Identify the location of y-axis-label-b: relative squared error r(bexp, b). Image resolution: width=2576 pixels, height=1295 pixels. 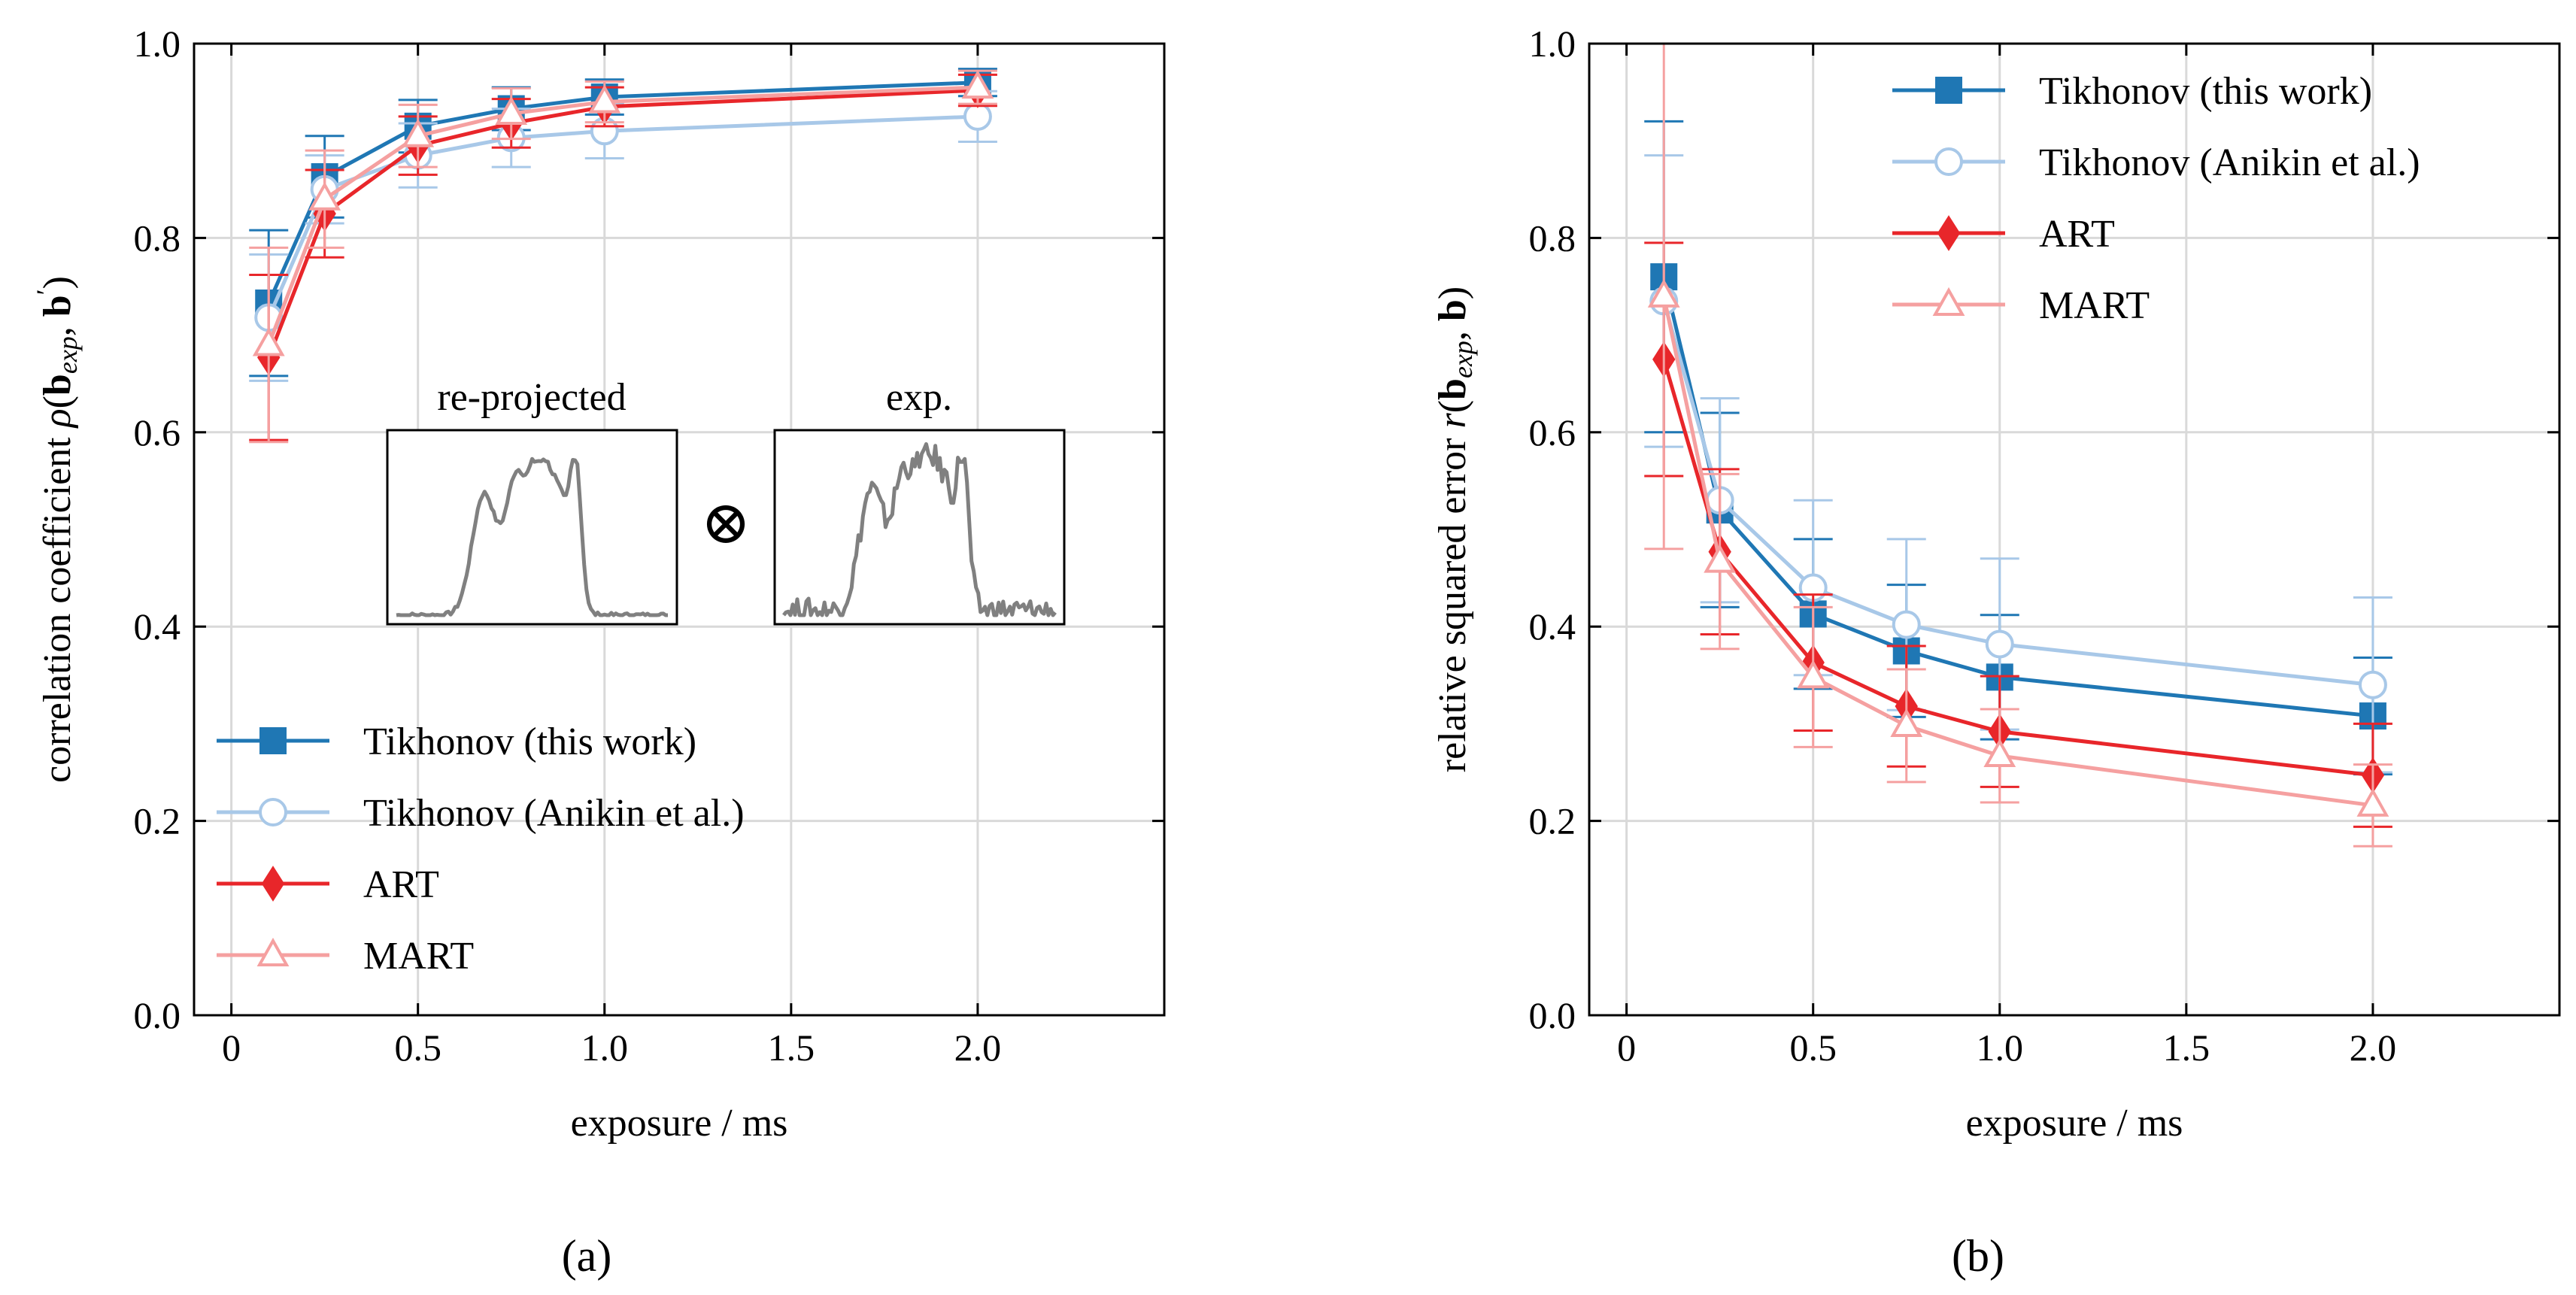
(1454, 529).